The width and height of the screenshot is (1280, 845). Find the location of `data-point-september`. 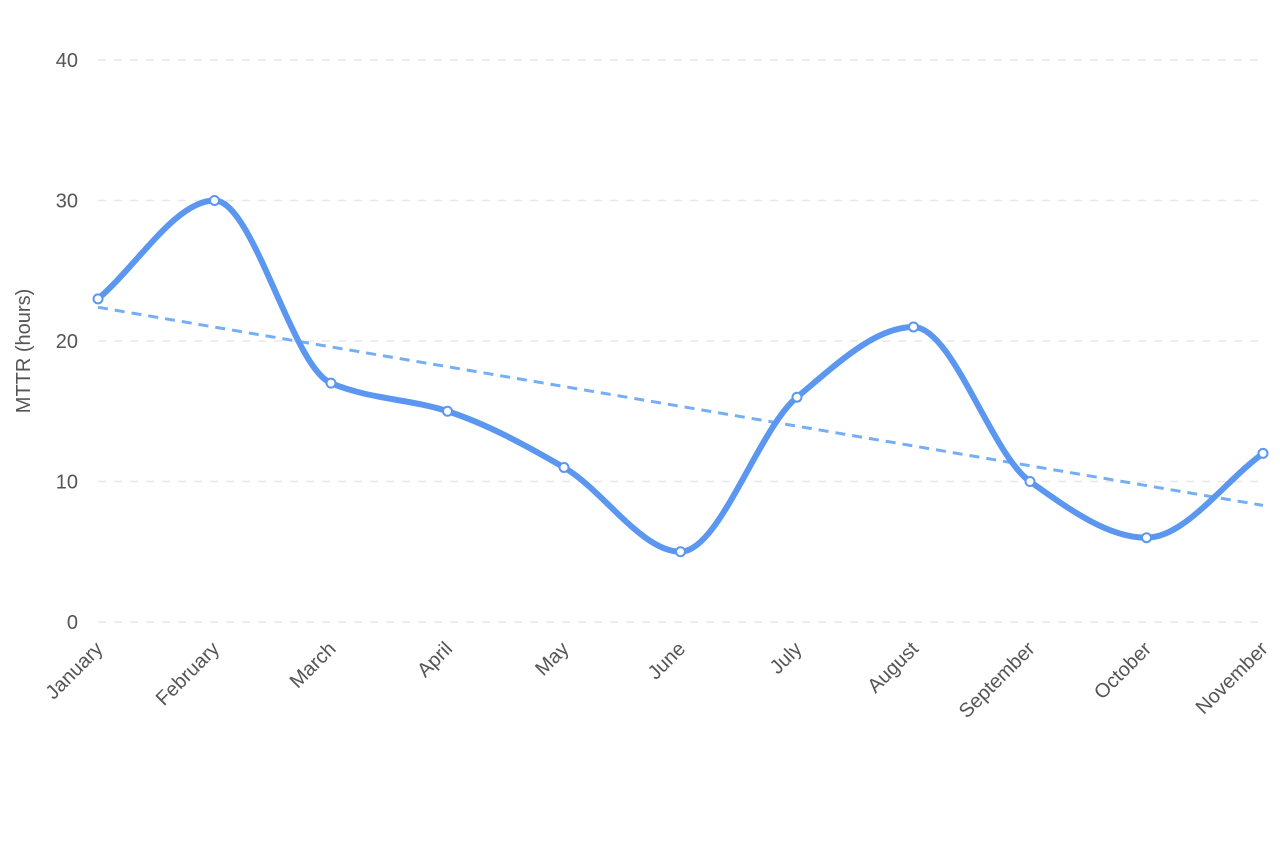

data-point-september is located at coordinates (1030, 481).